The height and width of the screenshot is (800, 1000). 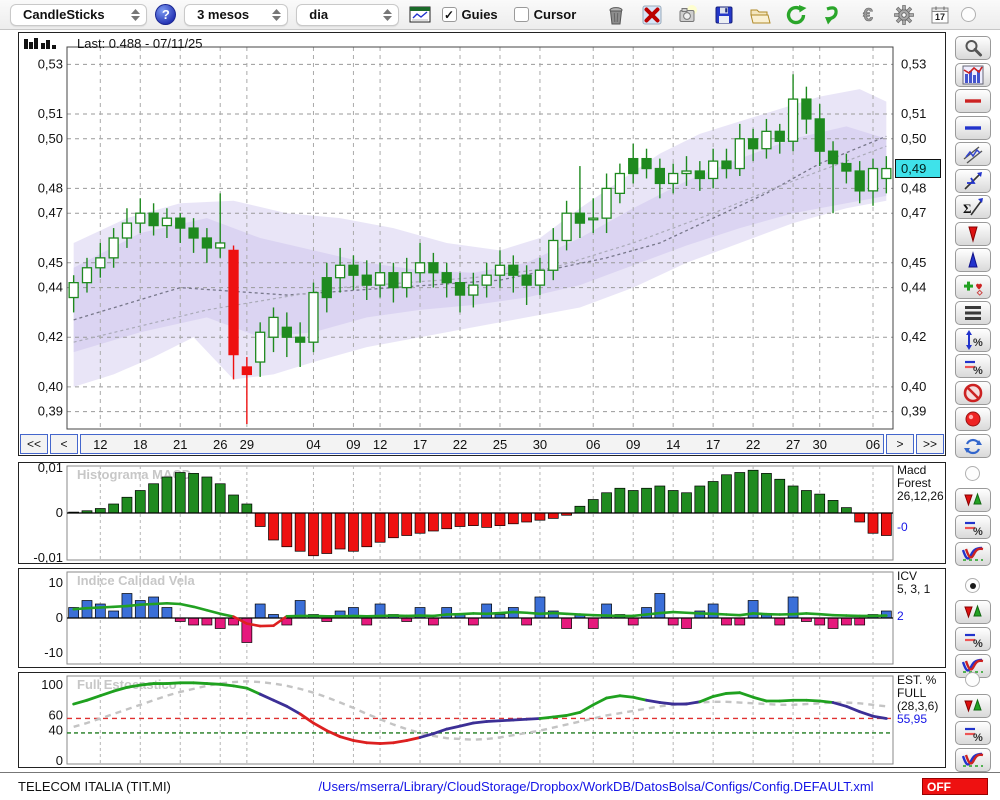 What do you see at coordinates (903, 15) in the screenshot?
I see `settings-icon` at bounding box center [903, 15].